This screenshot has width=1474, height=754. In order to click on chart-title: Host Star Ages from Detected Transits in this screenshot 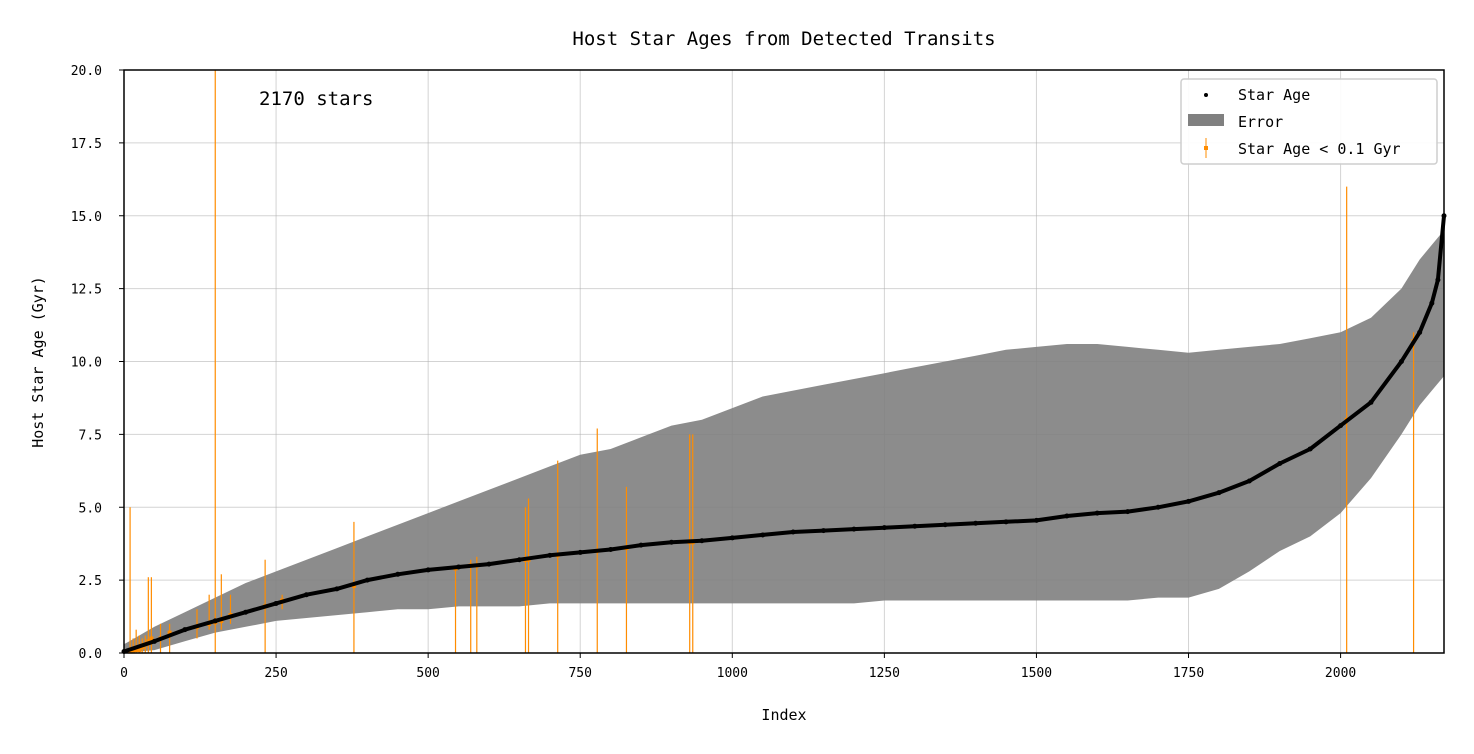, I will do `click(783, 39)`.